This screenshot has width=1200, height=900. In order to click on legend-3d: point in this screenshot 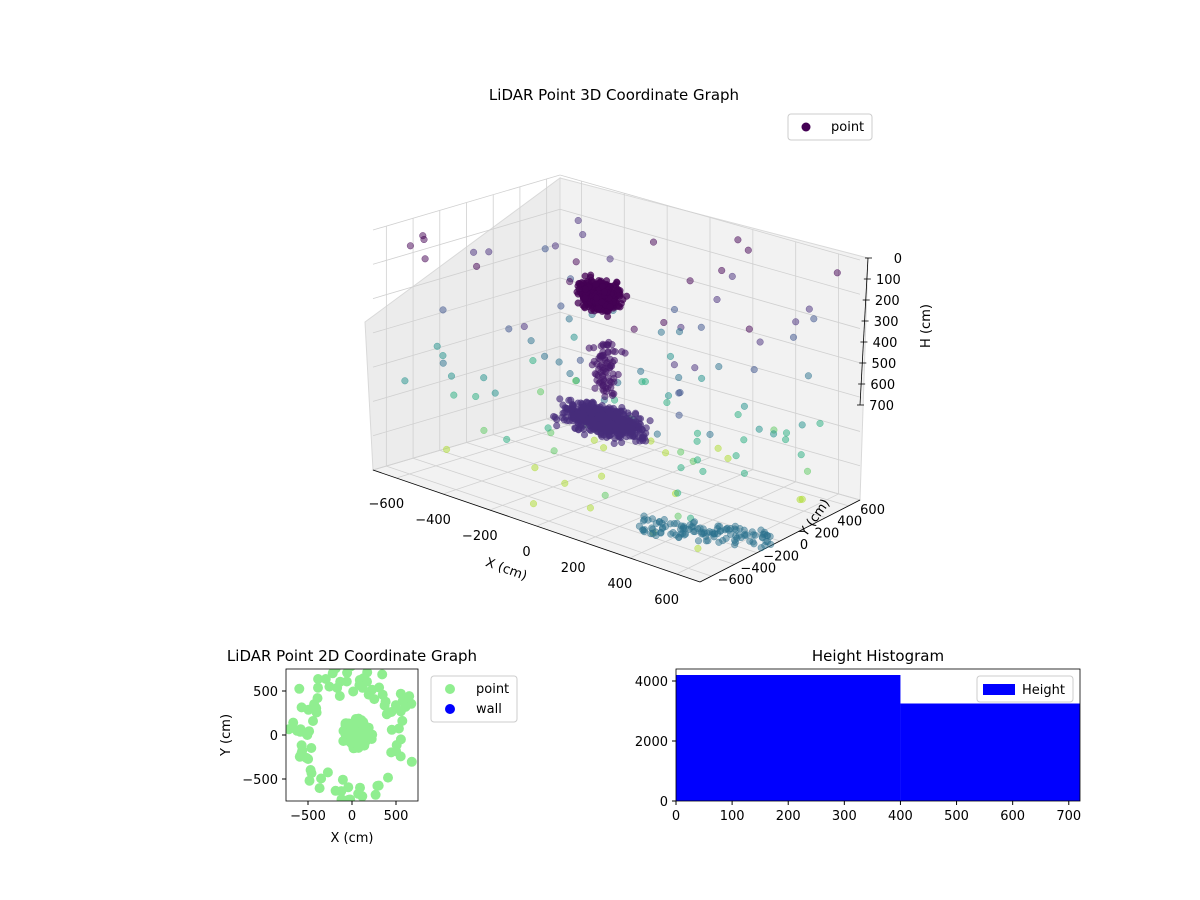, I will do `click(830, 127)`.